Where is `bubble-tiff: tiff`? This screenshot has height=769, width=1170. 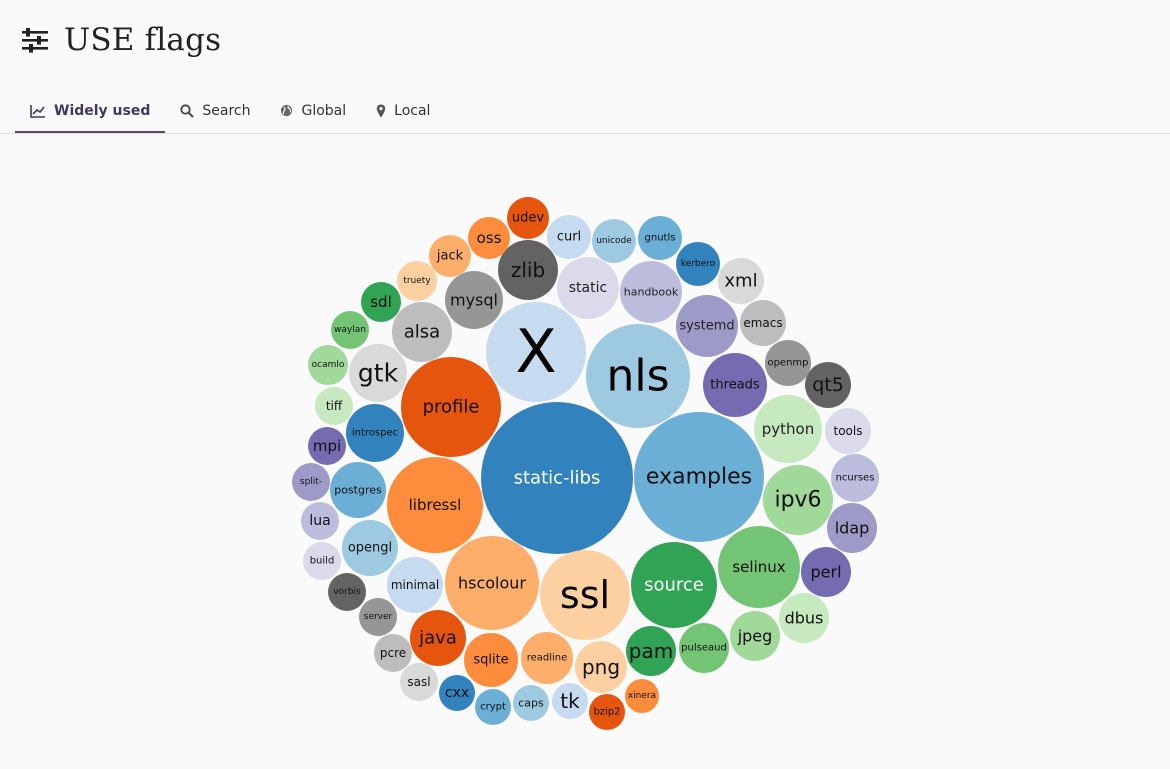
bubble-tiff: tiff is located at coordinates (334, 406).